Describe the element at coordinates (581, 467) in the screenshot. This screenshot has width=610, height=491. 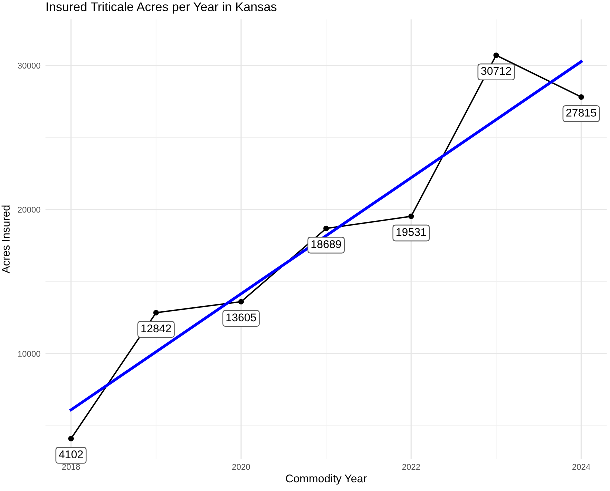
I see `x-tick-label: 2024` at that location.